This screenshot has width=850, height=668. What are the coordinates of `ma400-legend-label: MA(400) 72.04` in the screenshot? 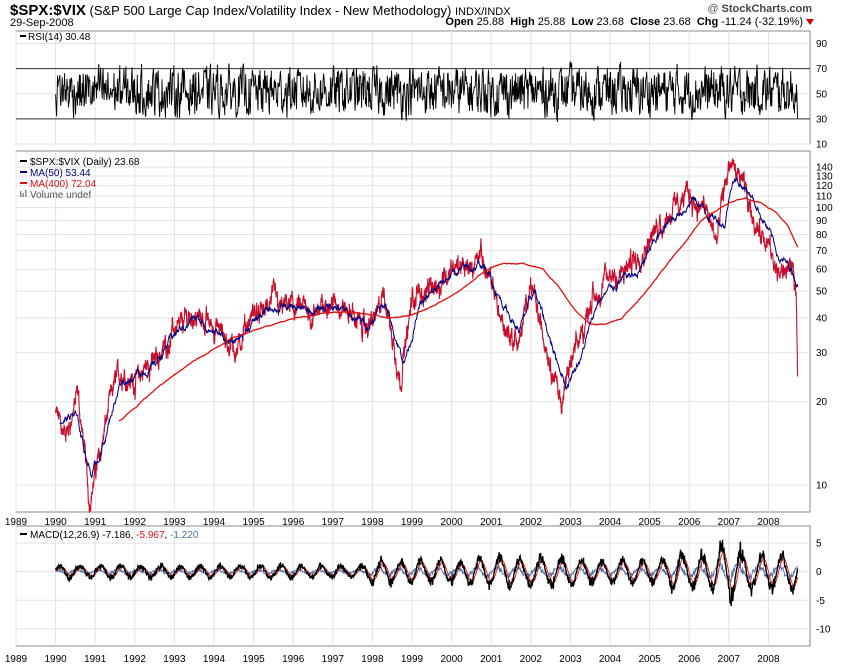 It's located at (63, 184).